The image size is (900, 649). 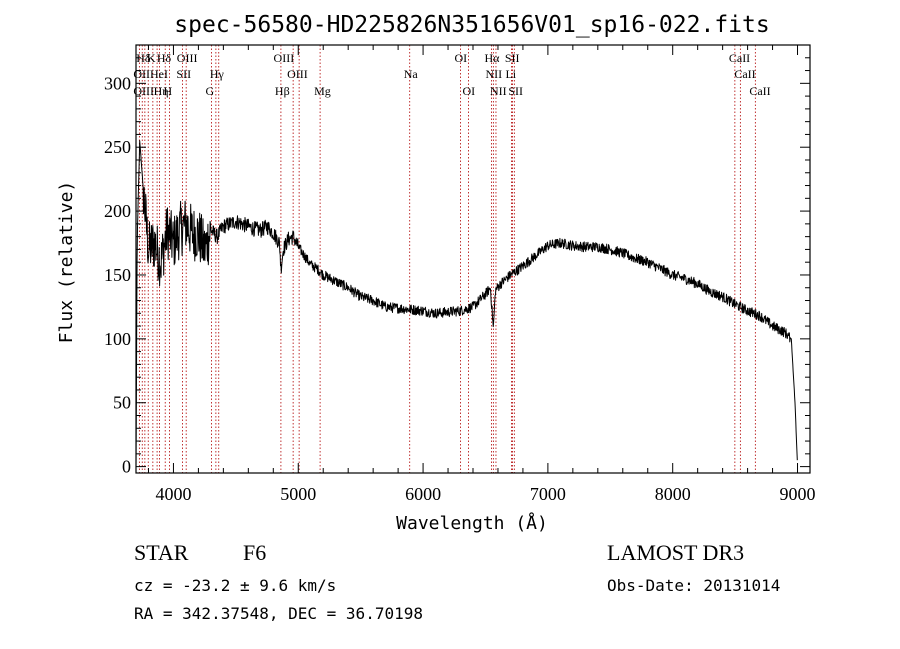 I want to click on y-tick-label: 150, so click(x=117, y=275).